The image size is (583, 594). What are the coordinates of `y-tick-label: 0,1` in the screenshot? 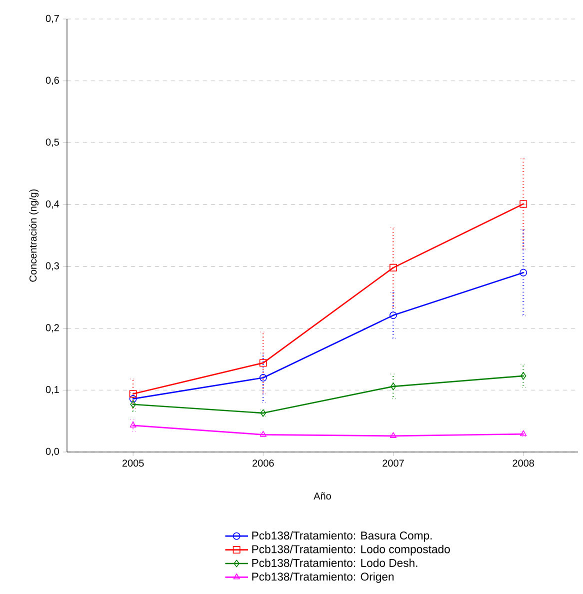 It's located at (52, 390).